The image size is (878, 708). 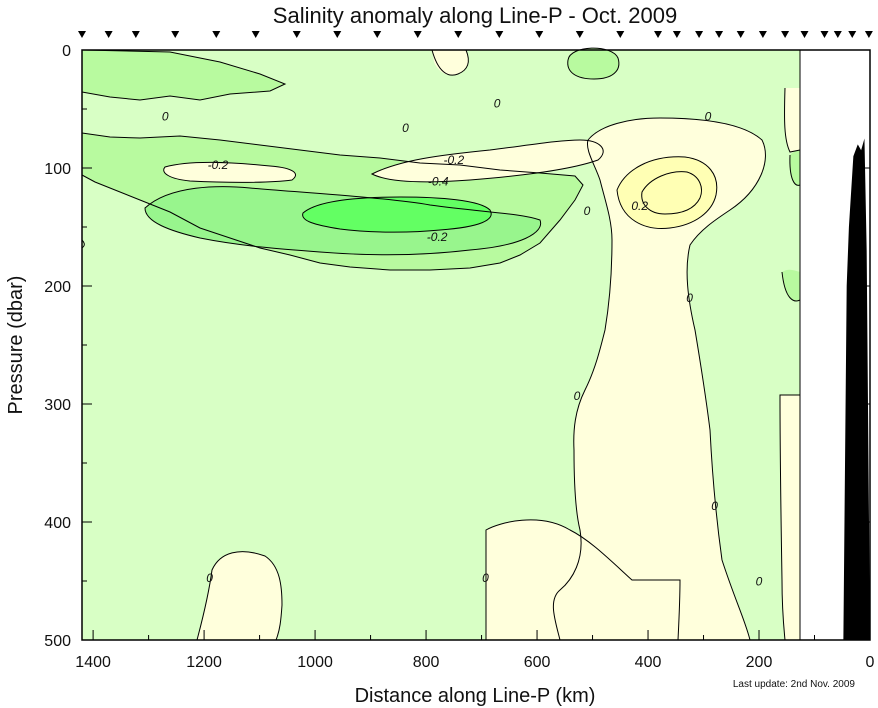 I want to click on x-tick-label: 0, so click(x=870, y=662).